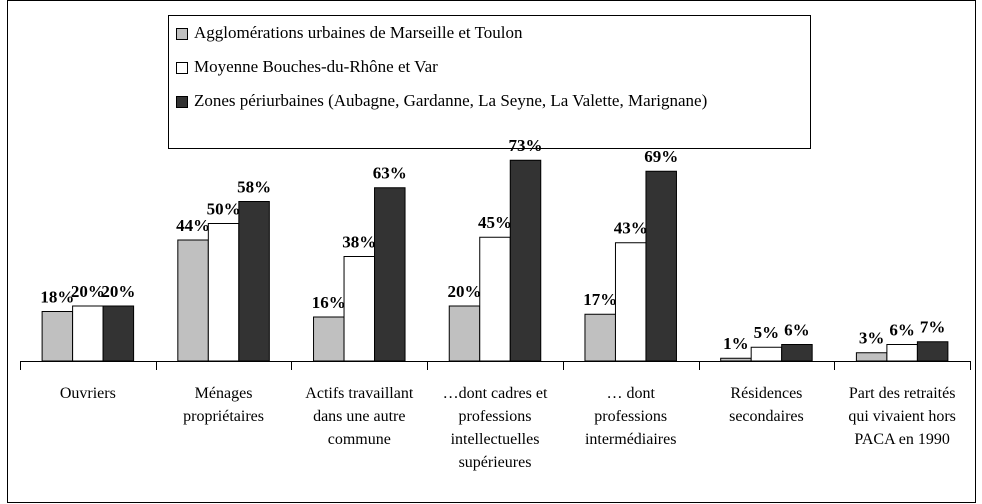 The image size is (982, 504). I want to click on data-label: 63%, so click(390, 173).